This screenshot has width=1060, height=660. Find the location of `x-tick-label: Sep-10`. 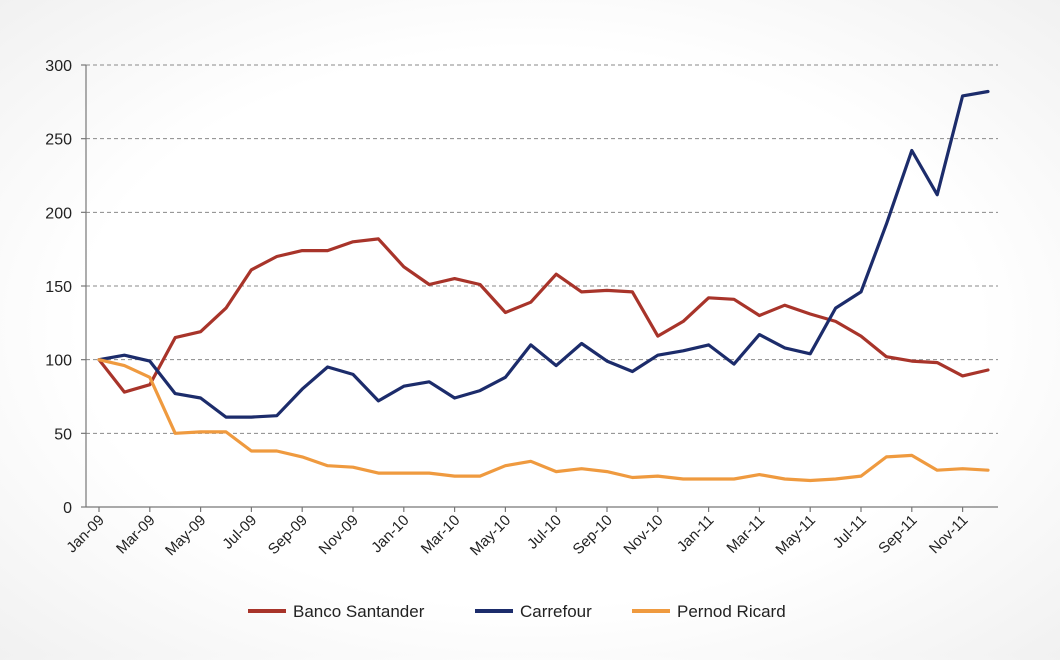

x-tick-label: Sep-10 is located at coordinates (593, 535).